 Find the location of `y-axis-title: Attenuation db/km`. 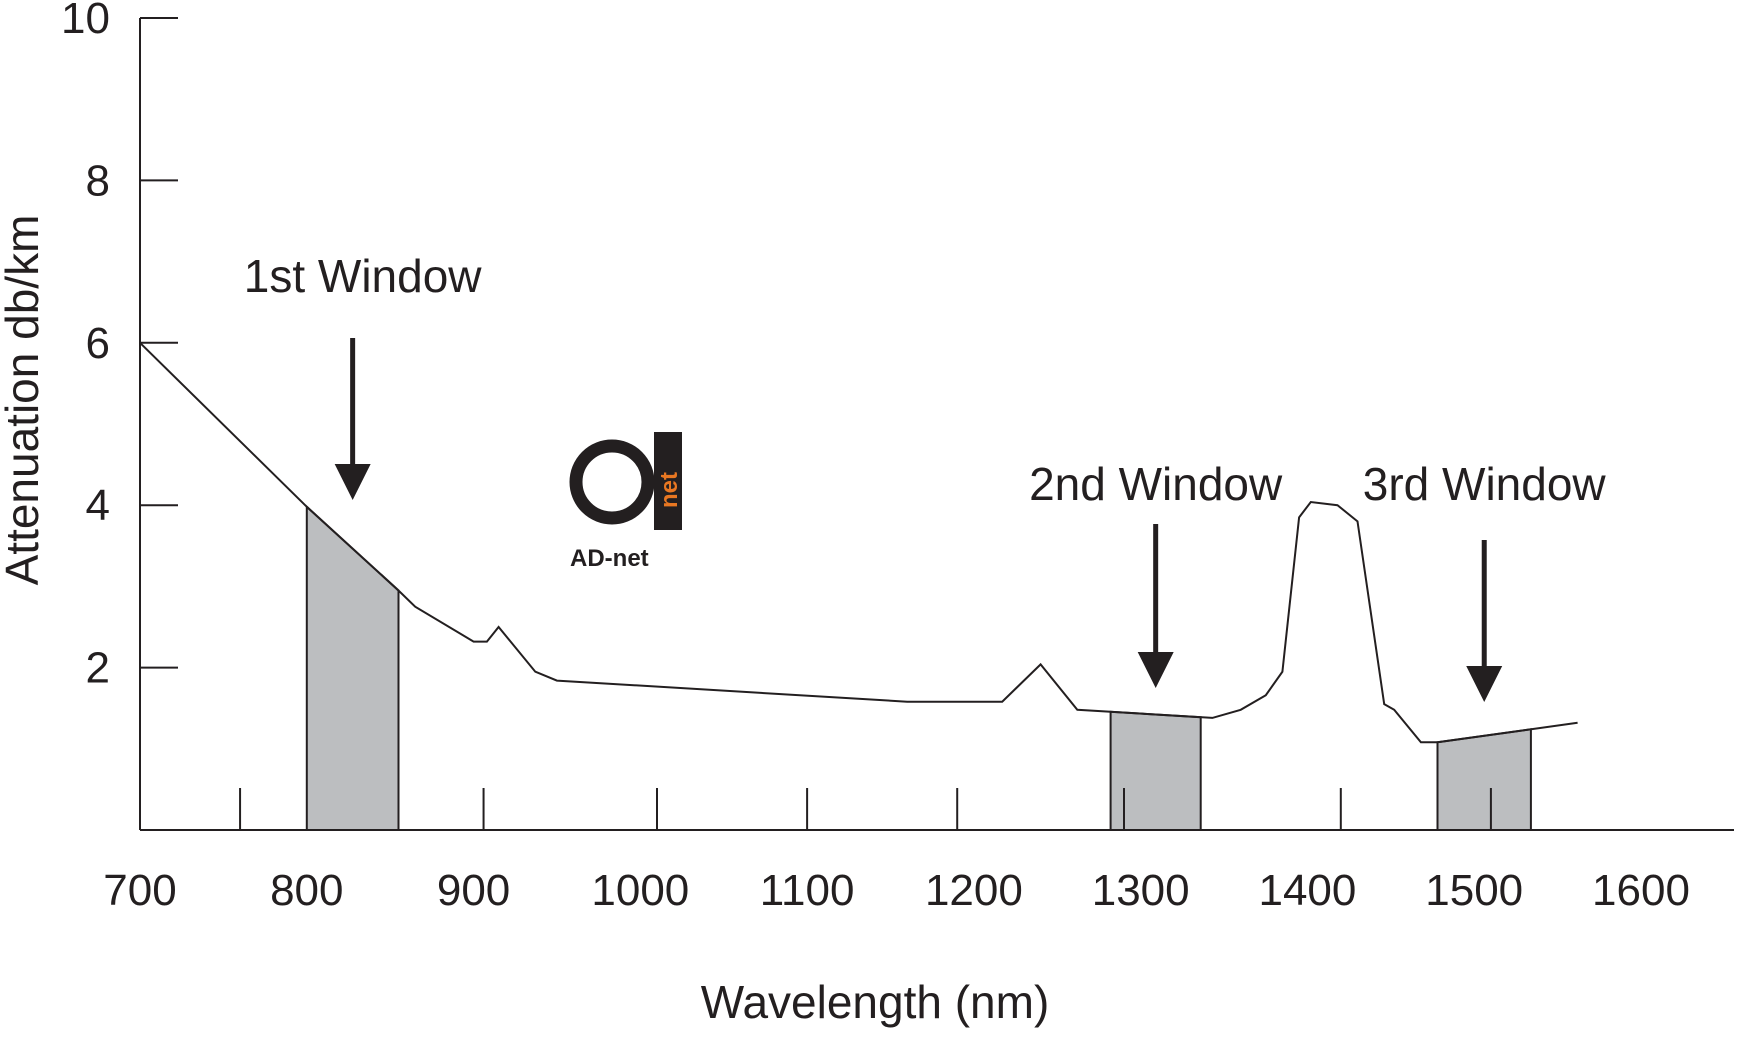

y-axis-title: Attenuation db/km is located at coordinates (24, 400).